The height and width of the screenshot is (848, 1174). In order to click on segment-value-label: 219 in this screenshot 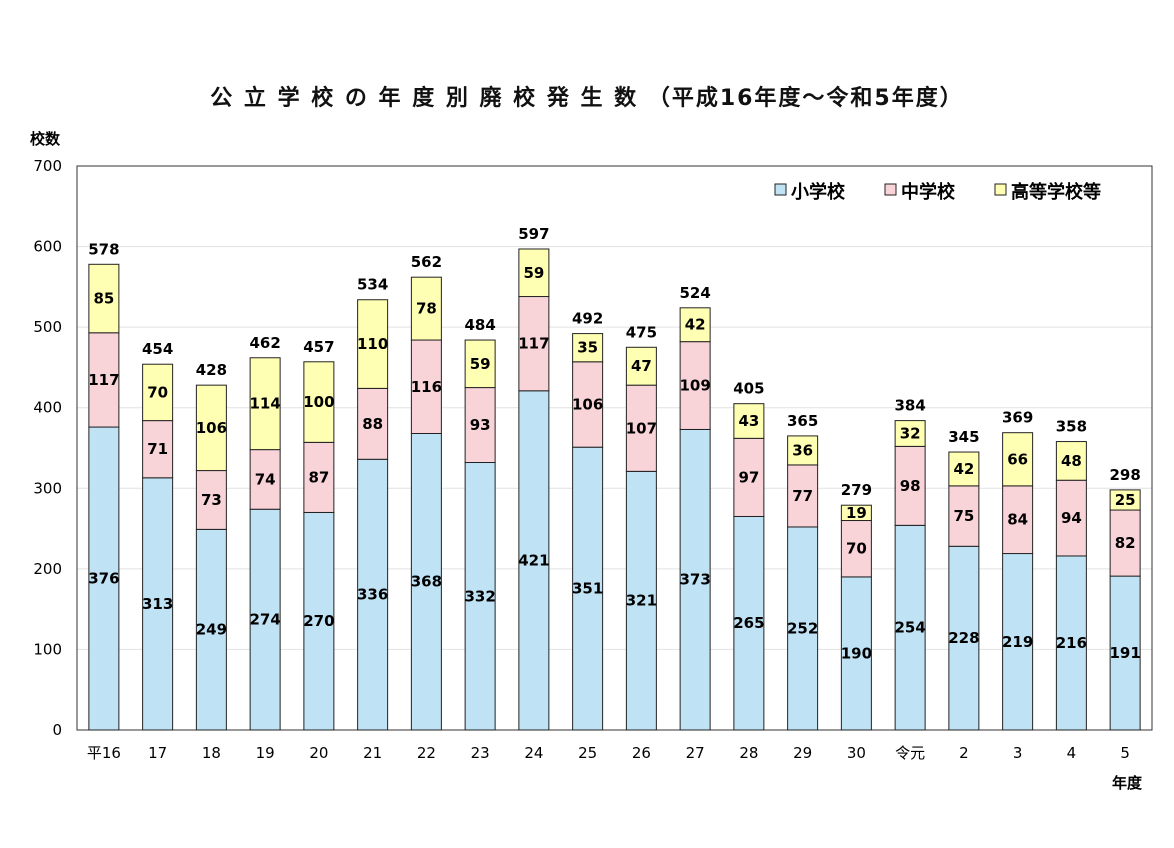, I will do `click(1017, 642)`.